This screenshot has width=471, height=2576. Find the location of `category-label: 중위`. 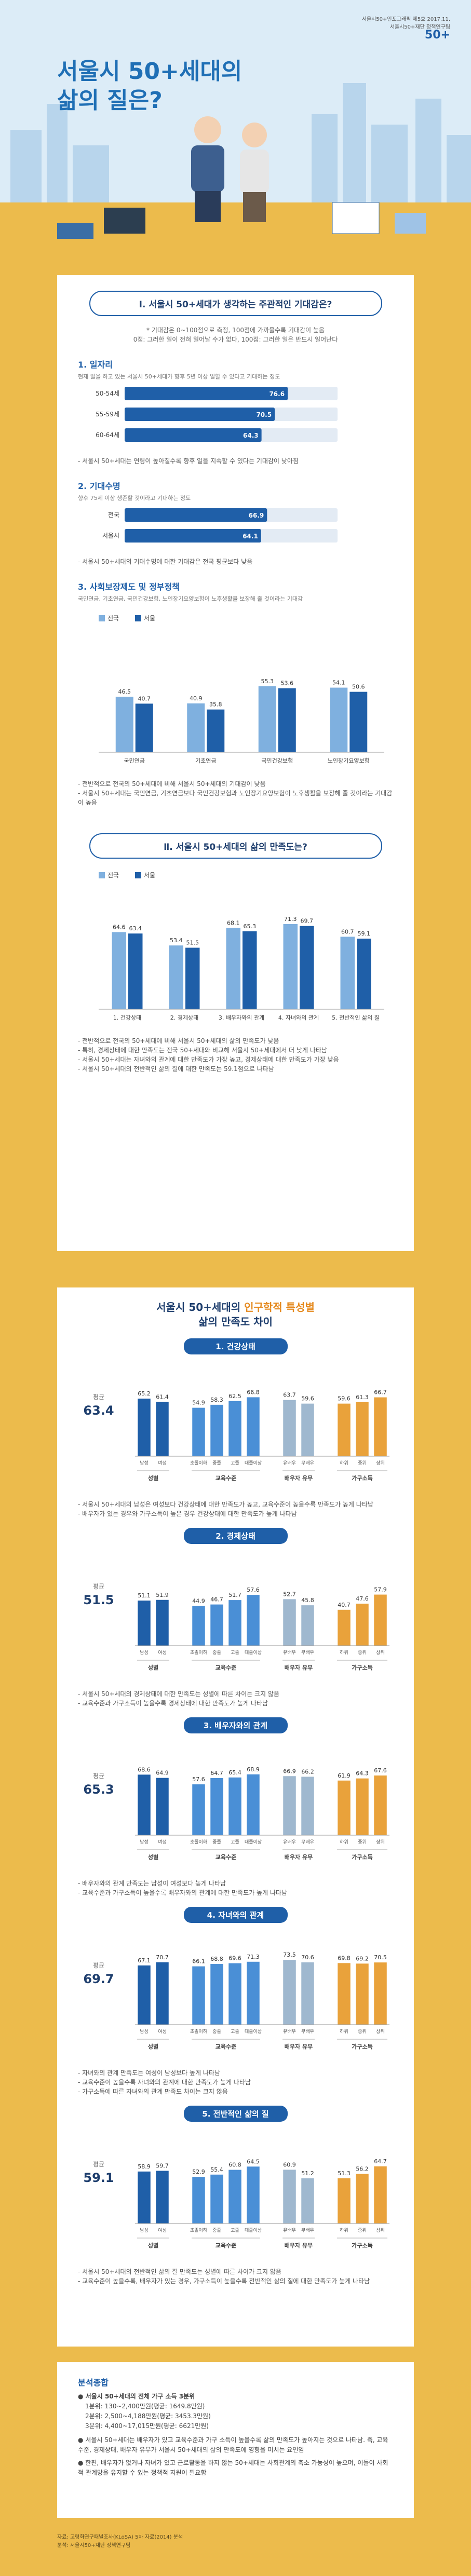

category-label: 중위 is located at coordinates (362, 2032).